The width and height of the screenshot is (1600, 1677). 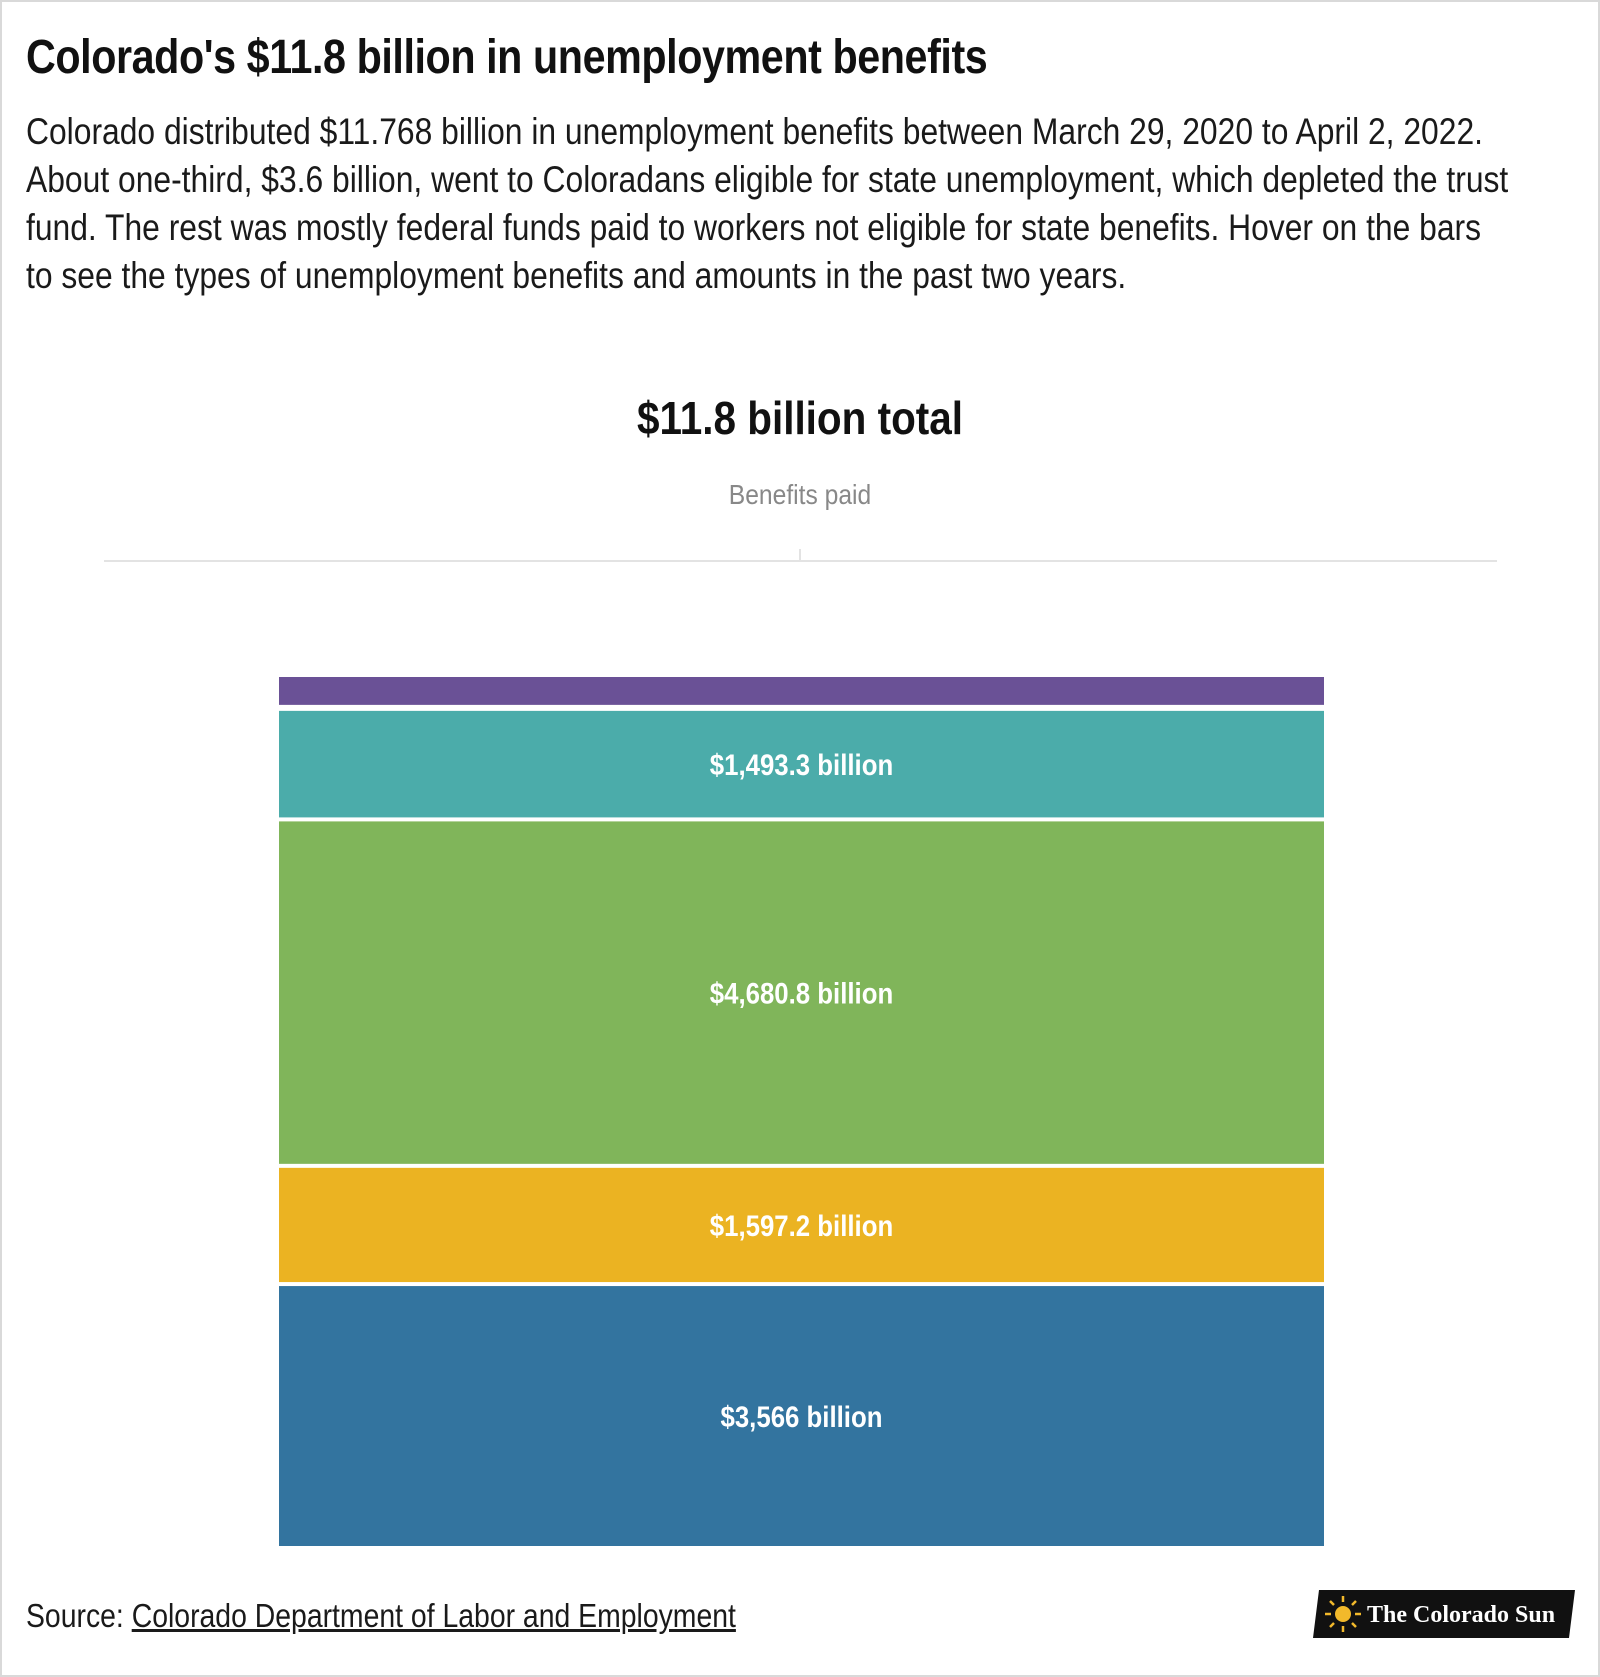 I want to click on bar-value-label: $1,493.3 billion, so click(x=801, y=764).